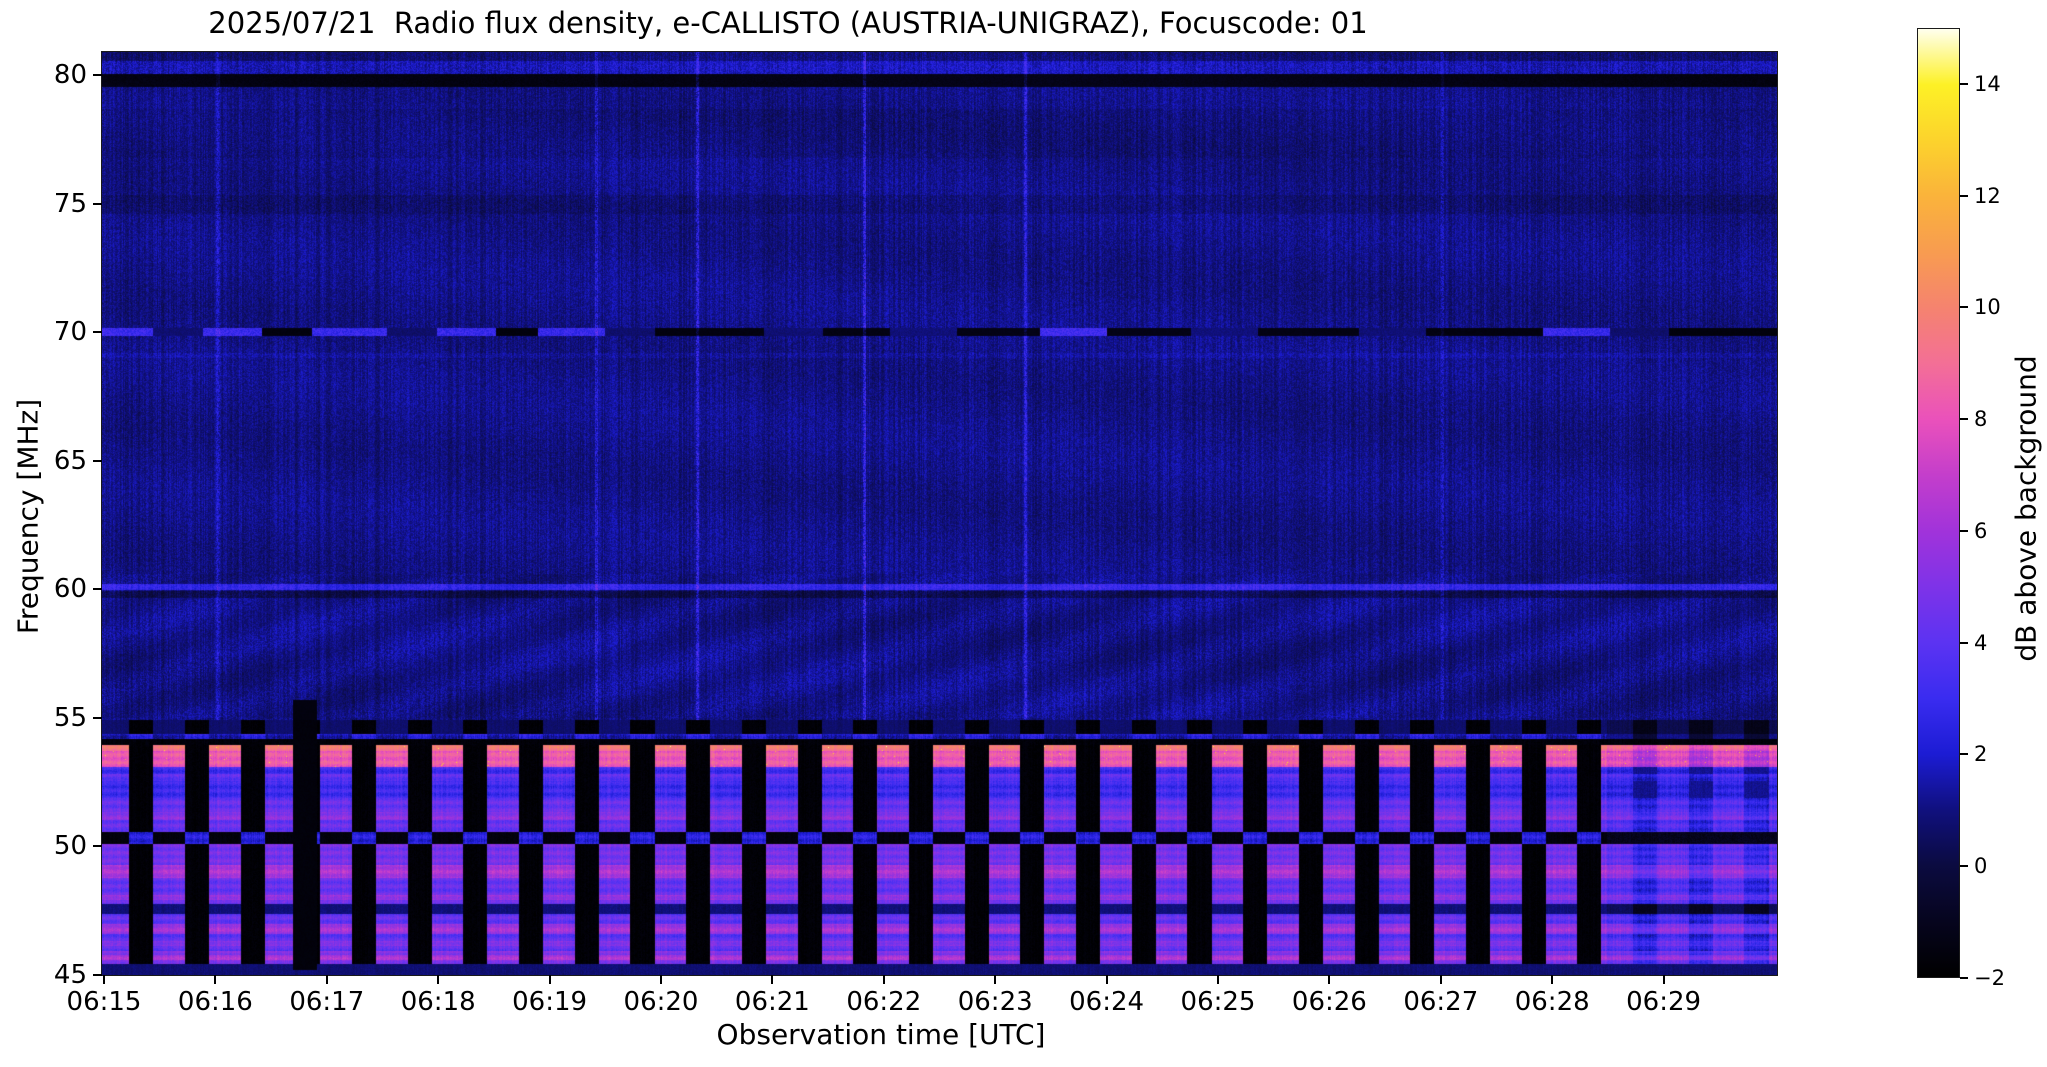  I want to click on x-tick-label: 06:25, so click(1218, 1002).